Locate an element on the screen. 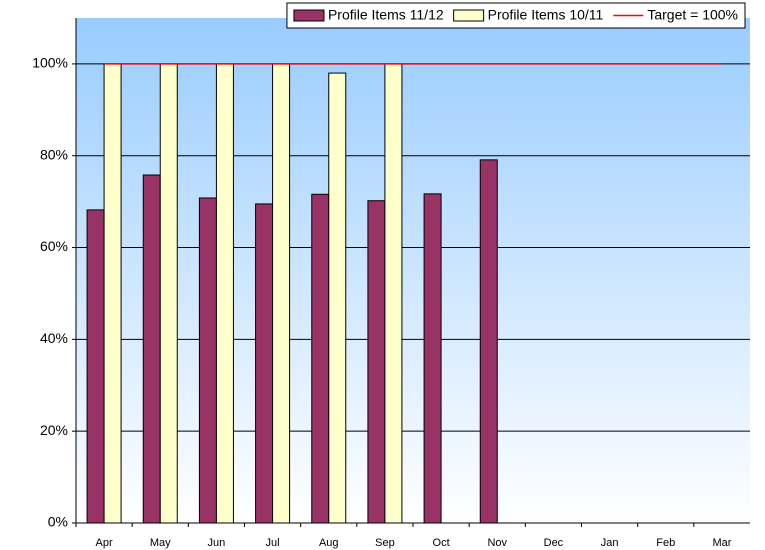  x-tick-label: Jun is located at coordinates (217, 543).